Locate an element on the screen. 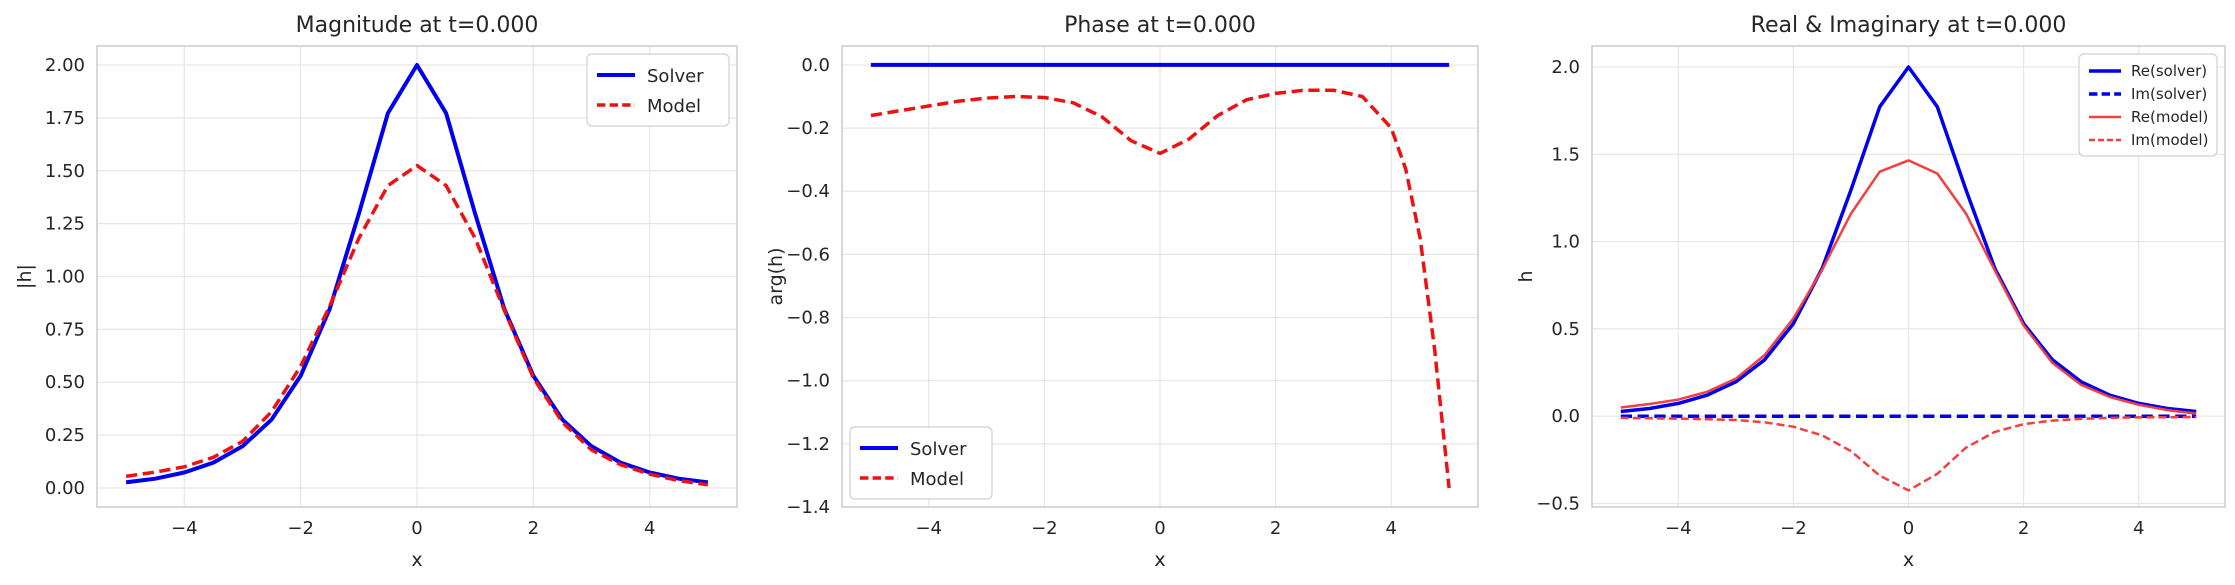 The image size is (2235, 585). y-tick-label: 0.50 is located at coordinates (65, 382).